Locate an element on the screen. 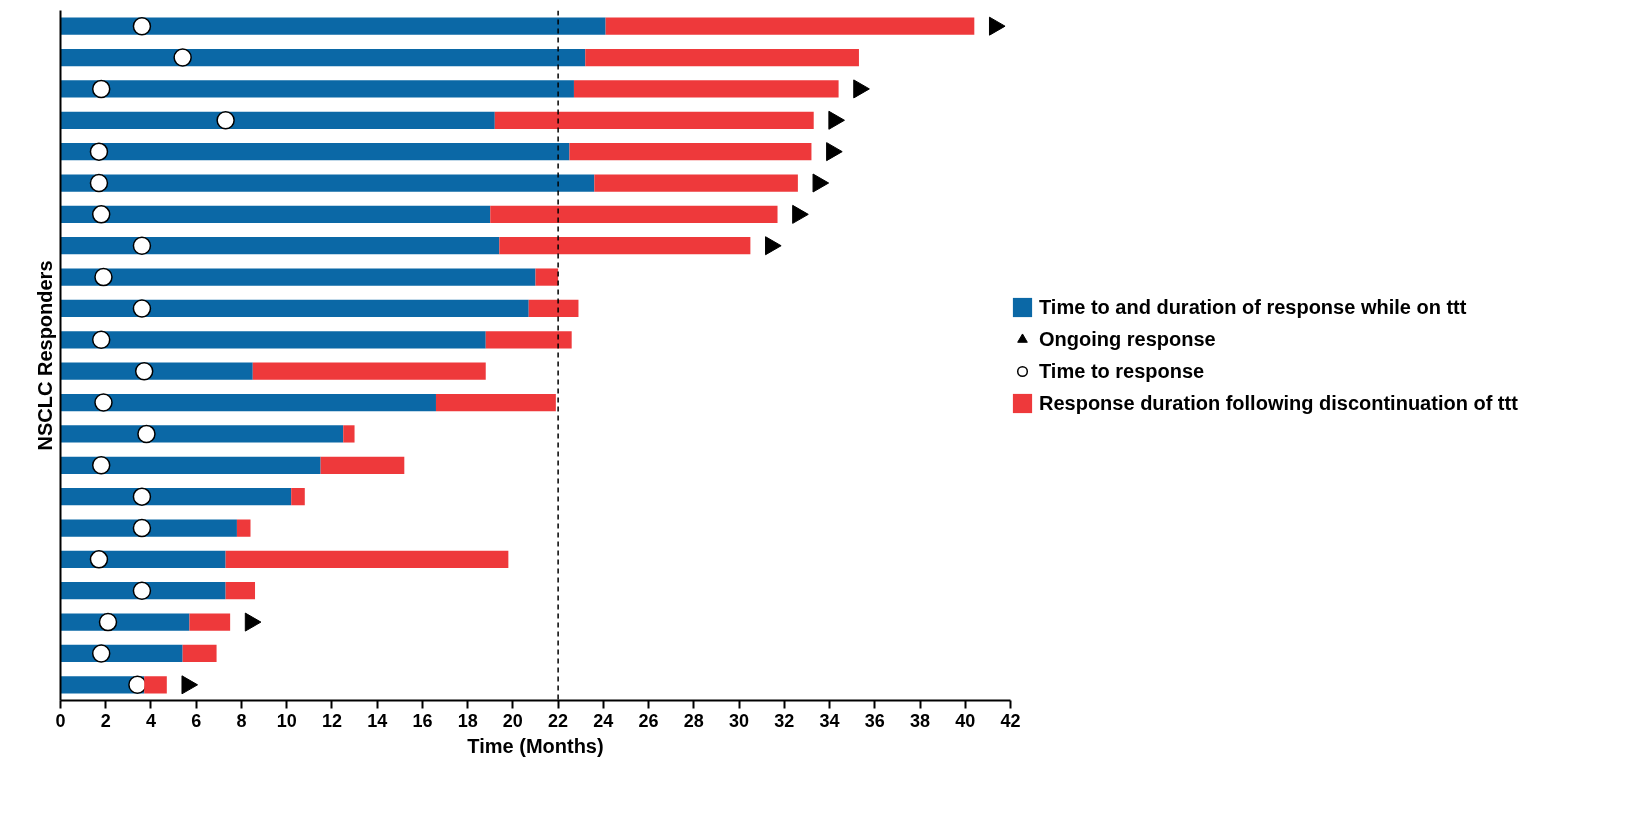 This screenshot has height=819, width=1631. x-tick-label: 28 is located at coordinates (693, 720).